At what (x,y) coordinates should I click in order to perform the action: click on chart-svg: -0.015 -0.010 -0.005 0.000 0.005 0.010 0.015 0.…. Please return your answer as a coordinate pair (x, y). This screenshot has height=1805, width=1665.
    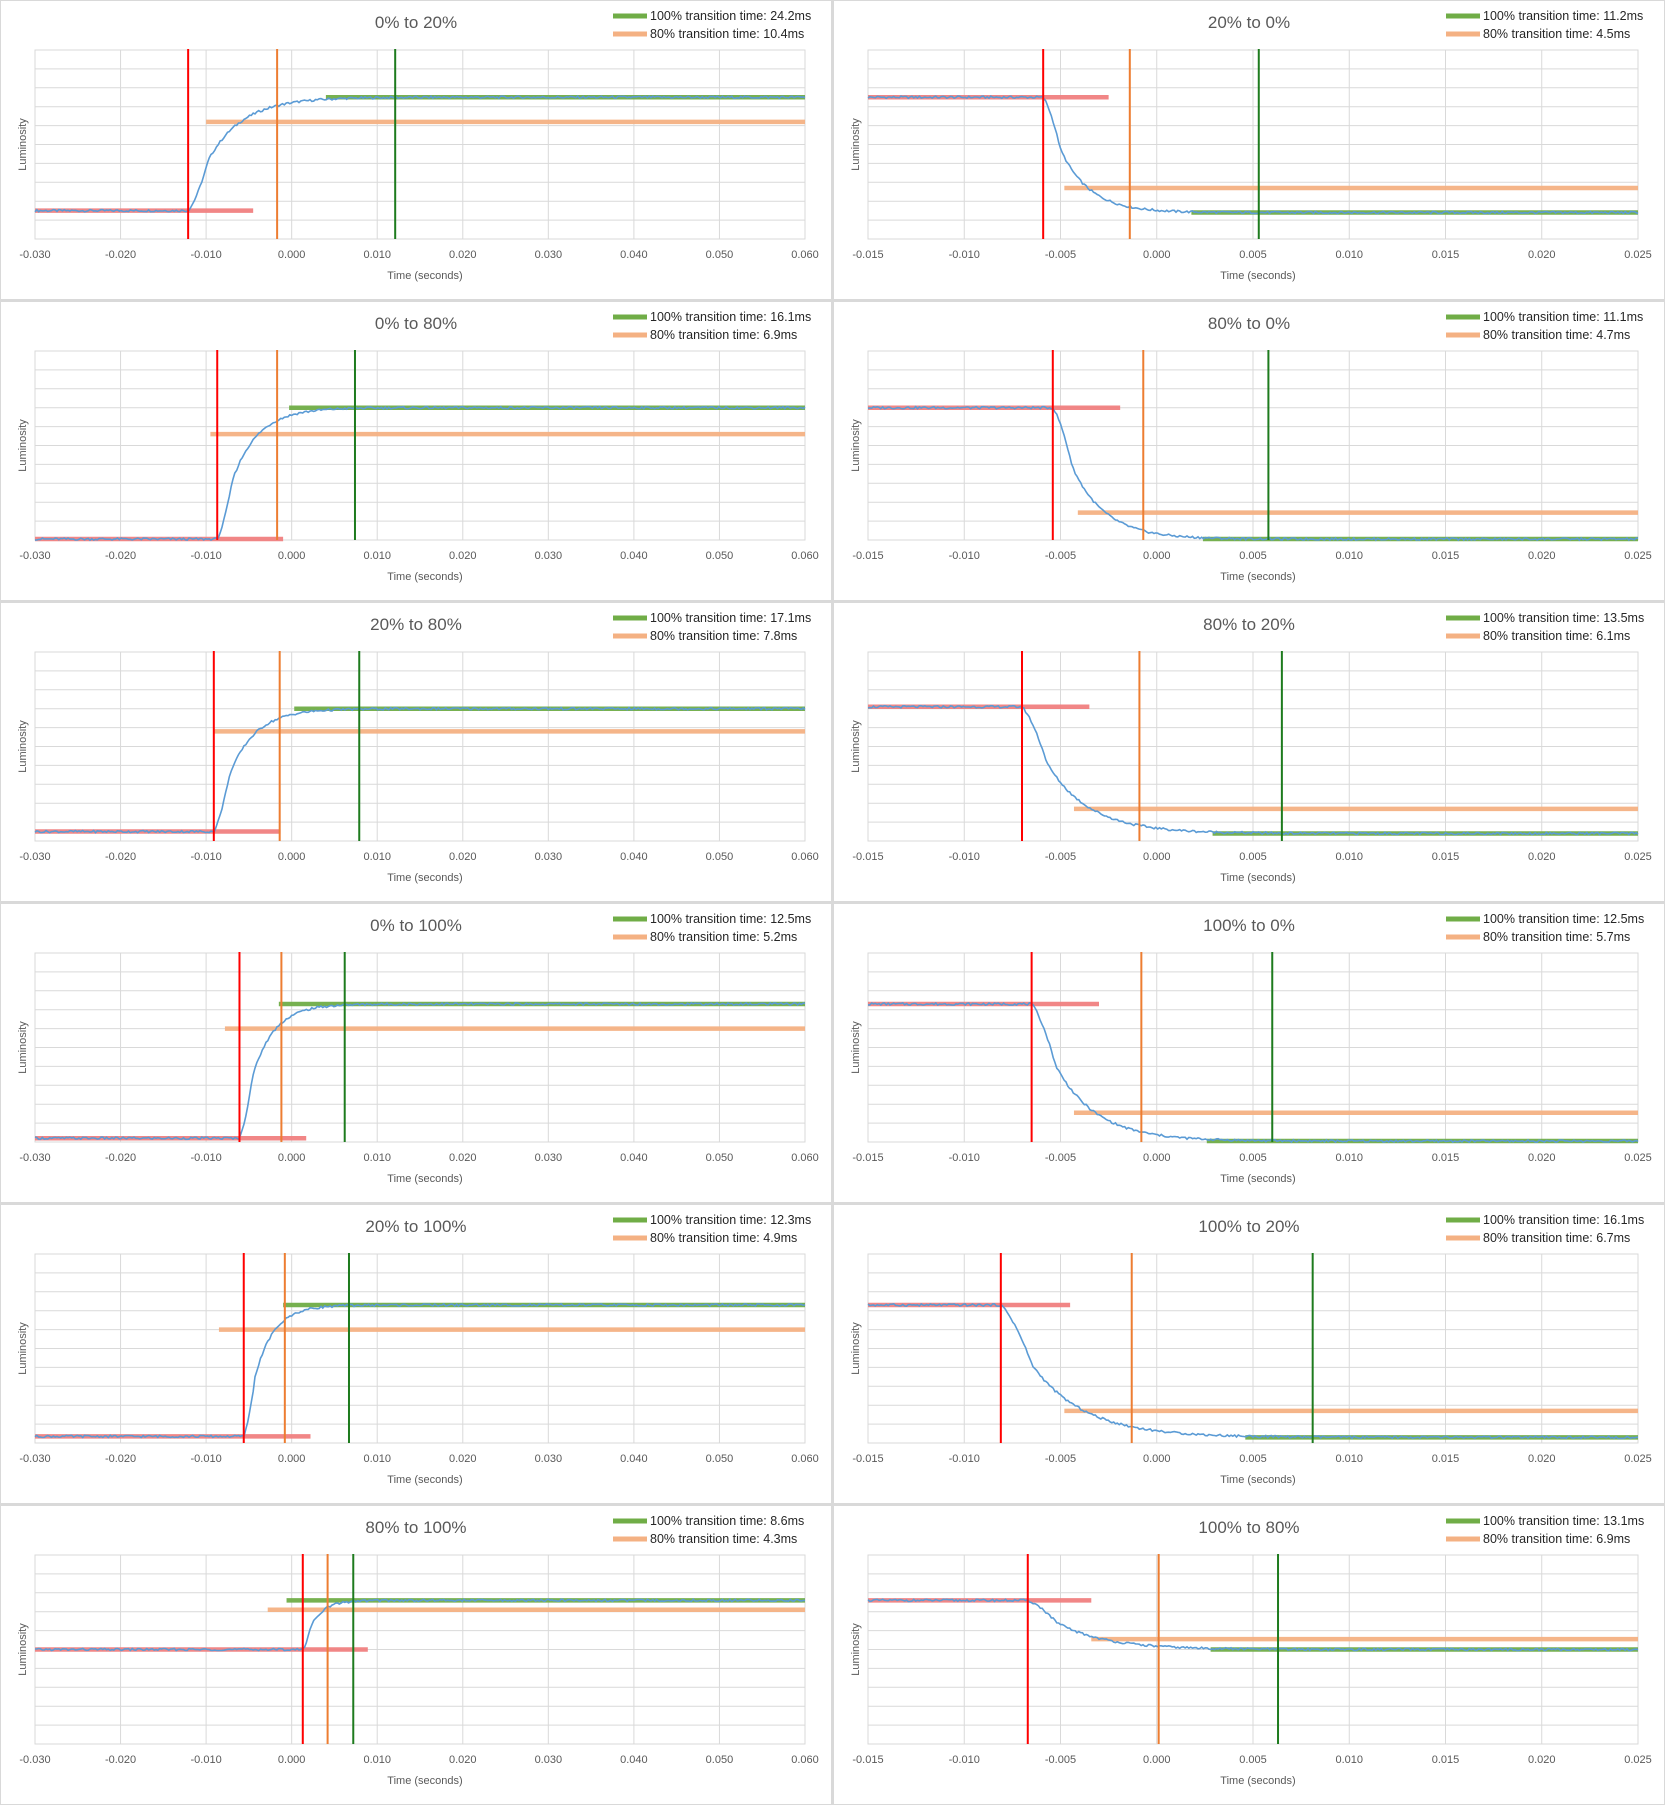
    Looking at the image, I should click on (1251, 145).